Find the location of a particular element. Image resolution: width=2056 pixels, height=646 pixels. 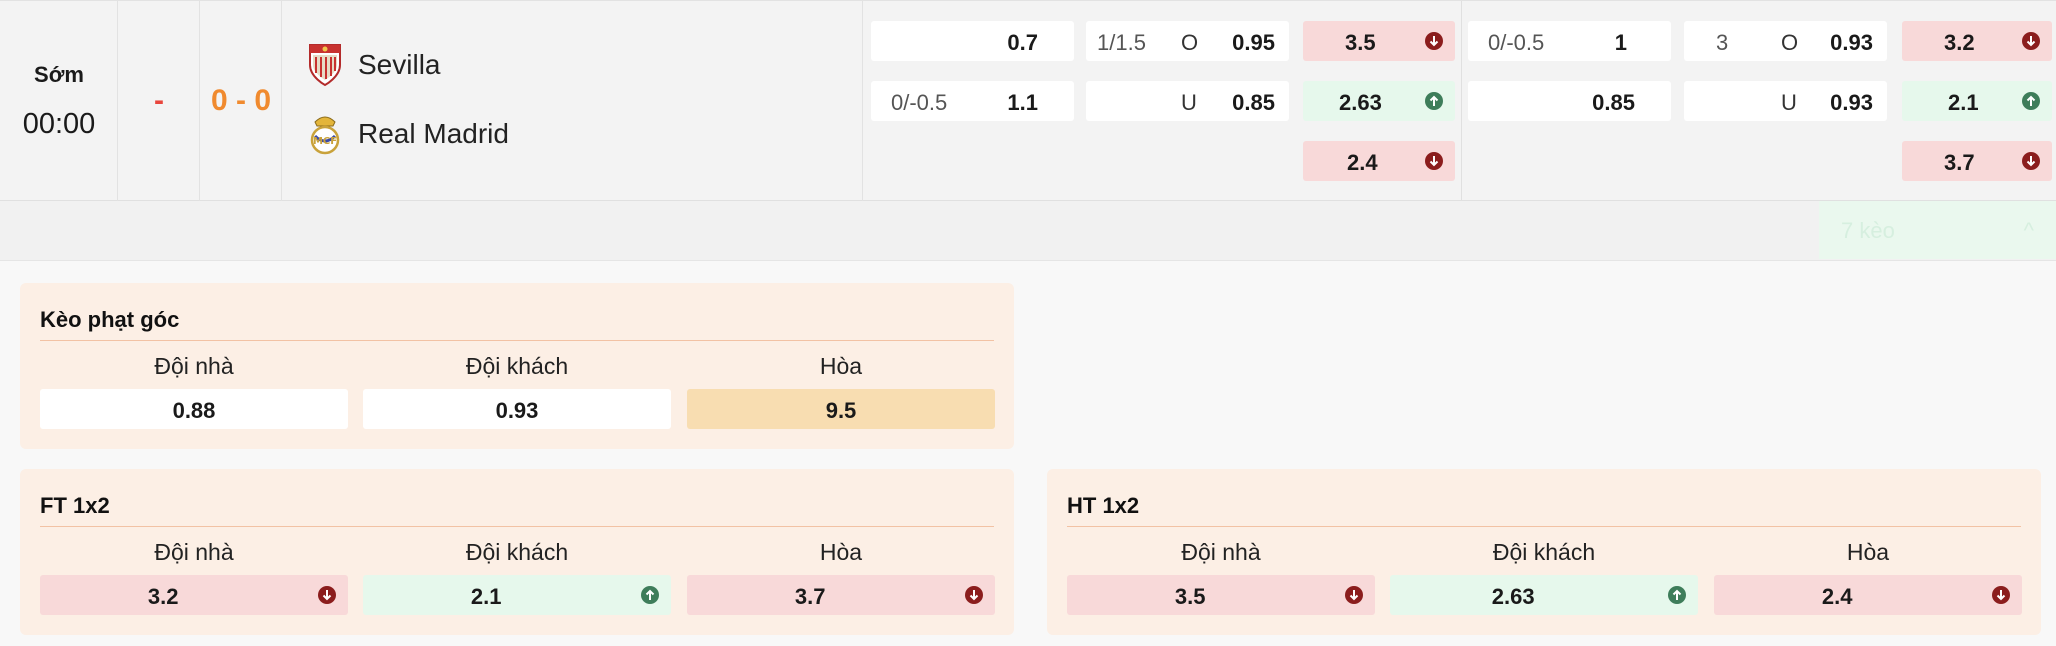

ht-away-odds: 2.63 is located at coordinates (1544, 595).